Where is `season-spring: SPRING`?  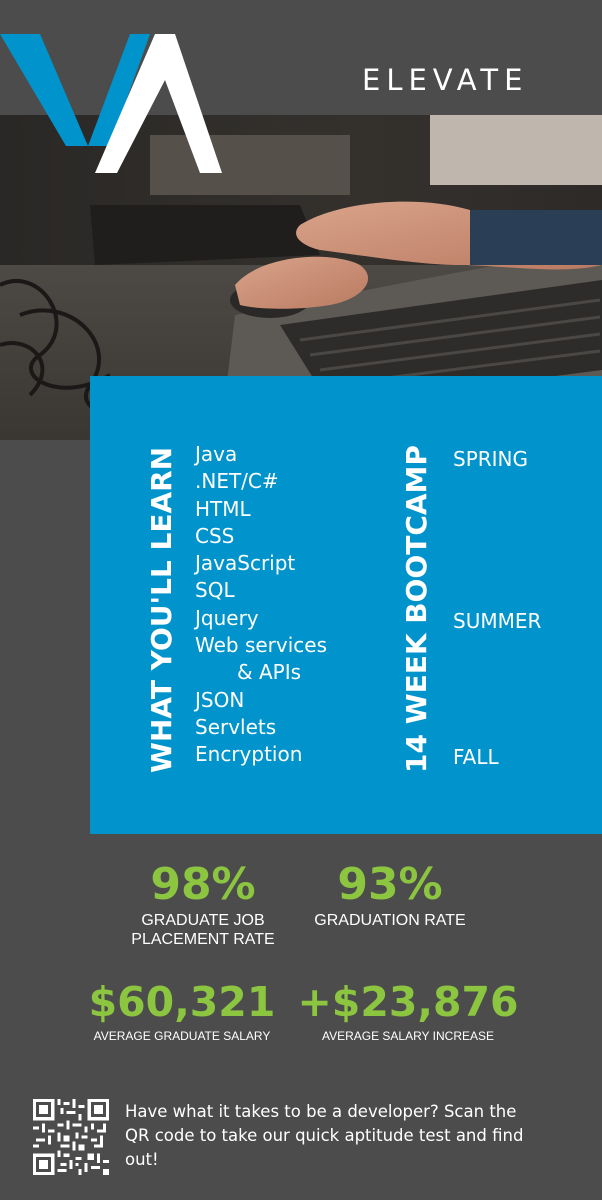
season-spring: SPRING is located at coordinates (491, 459).